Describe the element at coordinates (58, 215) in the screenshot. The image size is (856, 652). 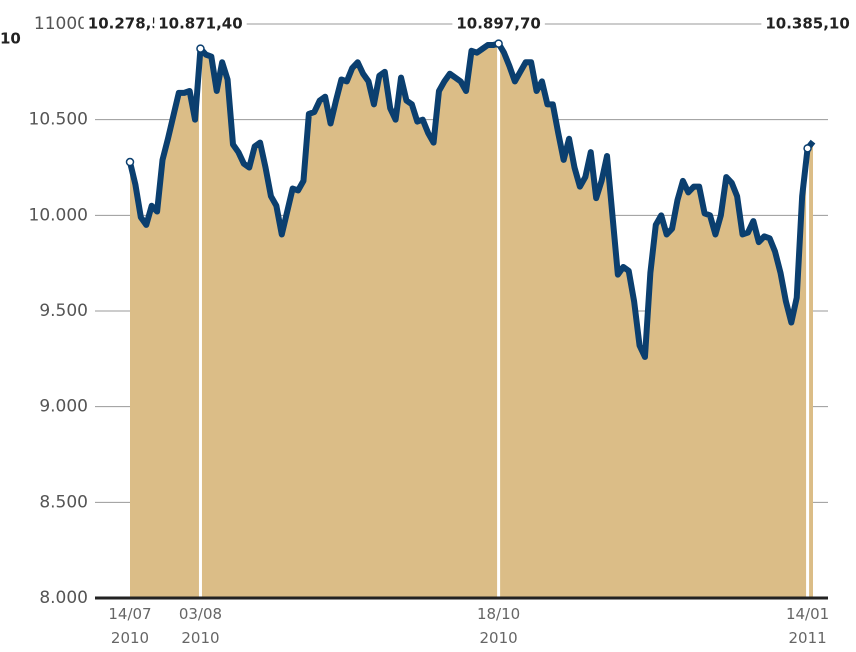
I see `y-tick-label: 10.000` at that location.